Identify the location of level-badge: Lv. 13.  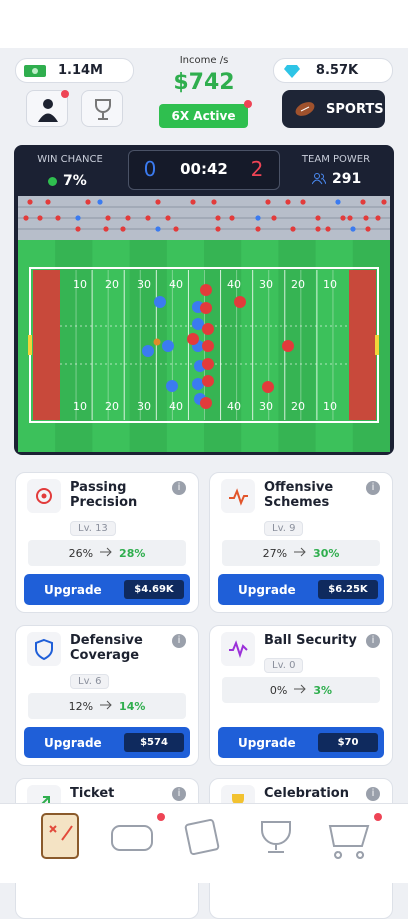
(93, 528).